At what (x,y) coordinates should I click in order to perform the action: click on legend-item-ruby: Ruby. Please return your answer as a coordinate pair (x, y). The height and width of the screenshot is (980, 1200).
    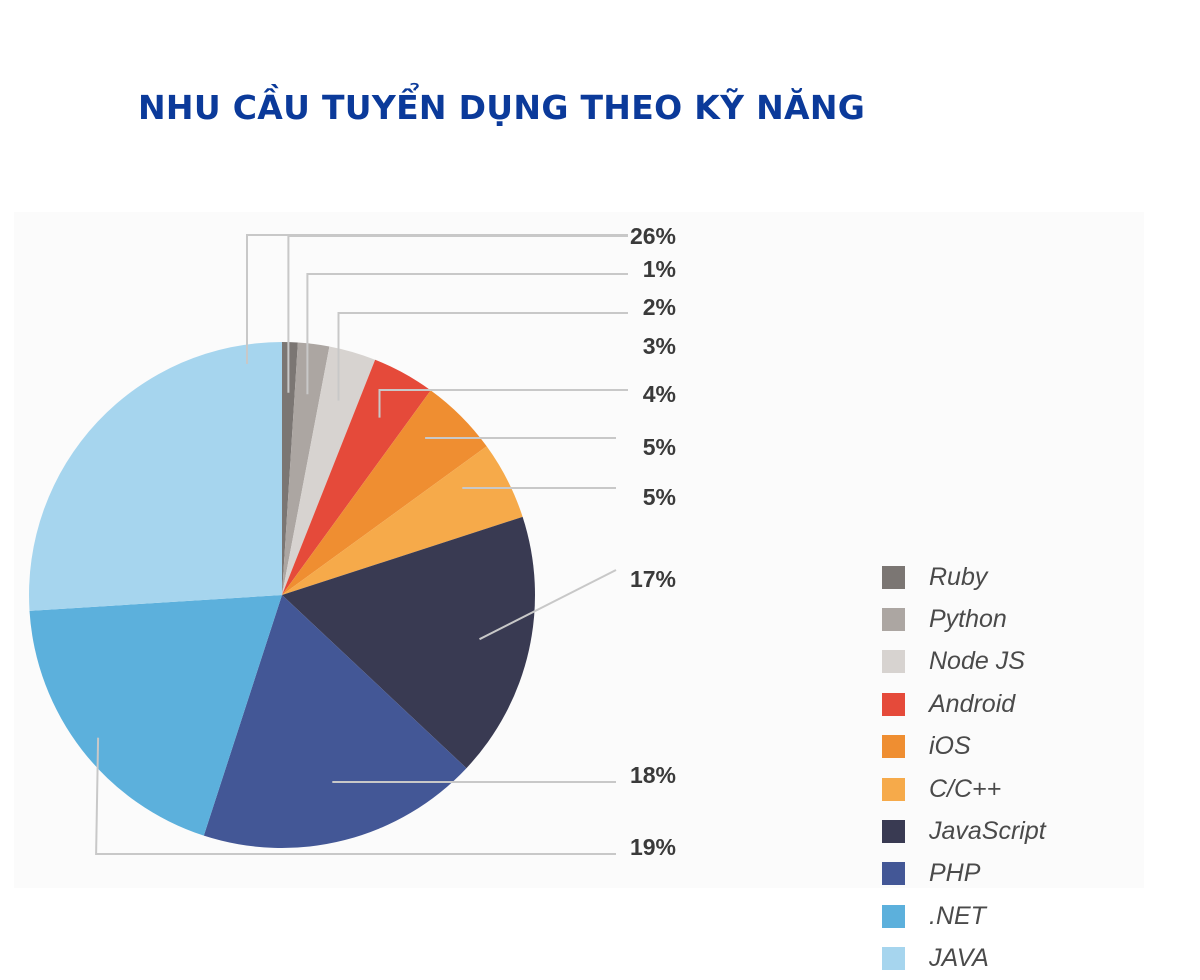
    Looking at the image, I should click on (1012, 577).